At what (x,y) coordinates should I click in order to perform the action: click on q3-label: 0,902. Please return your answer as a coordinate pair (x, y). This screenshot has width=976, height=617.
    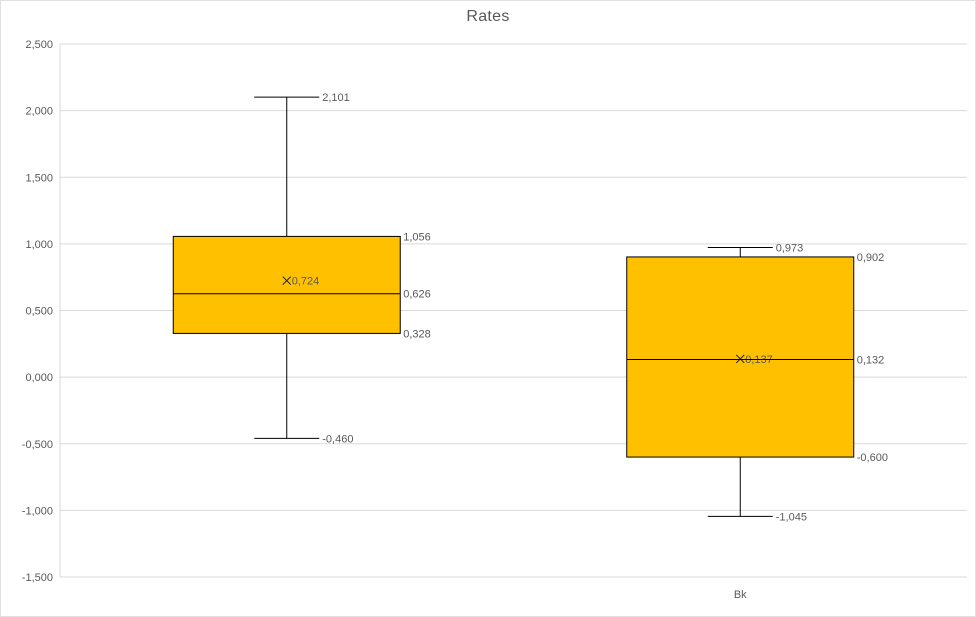
    Looking at the image, I should click on (871, 258).